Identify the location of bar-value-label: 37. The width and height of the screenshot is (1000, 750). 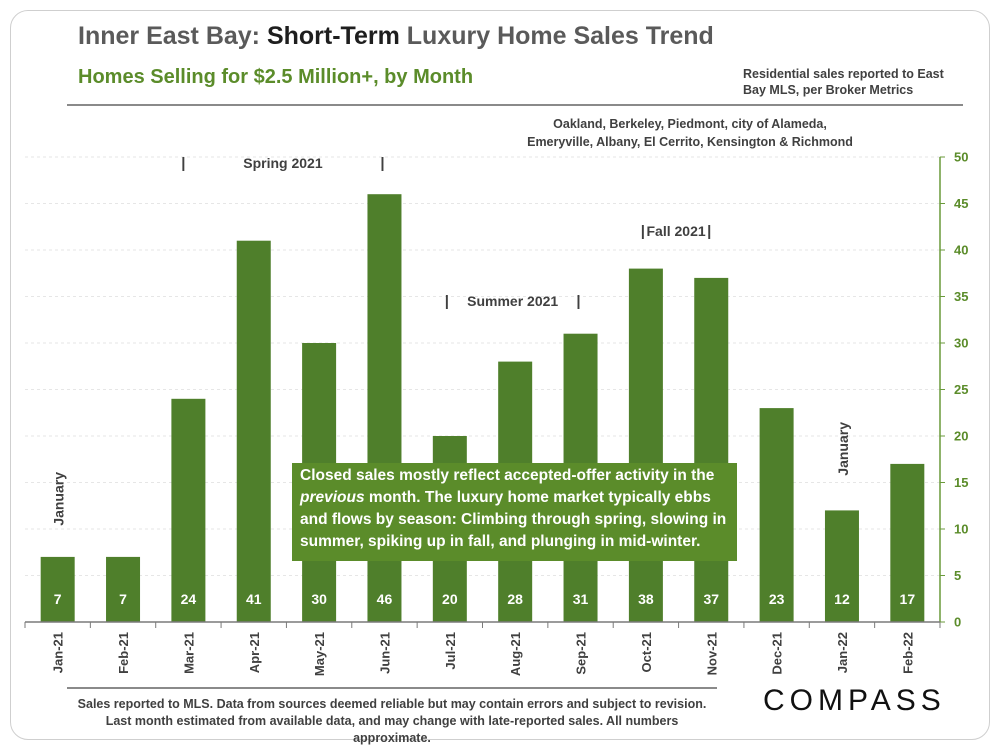
(711, 599).